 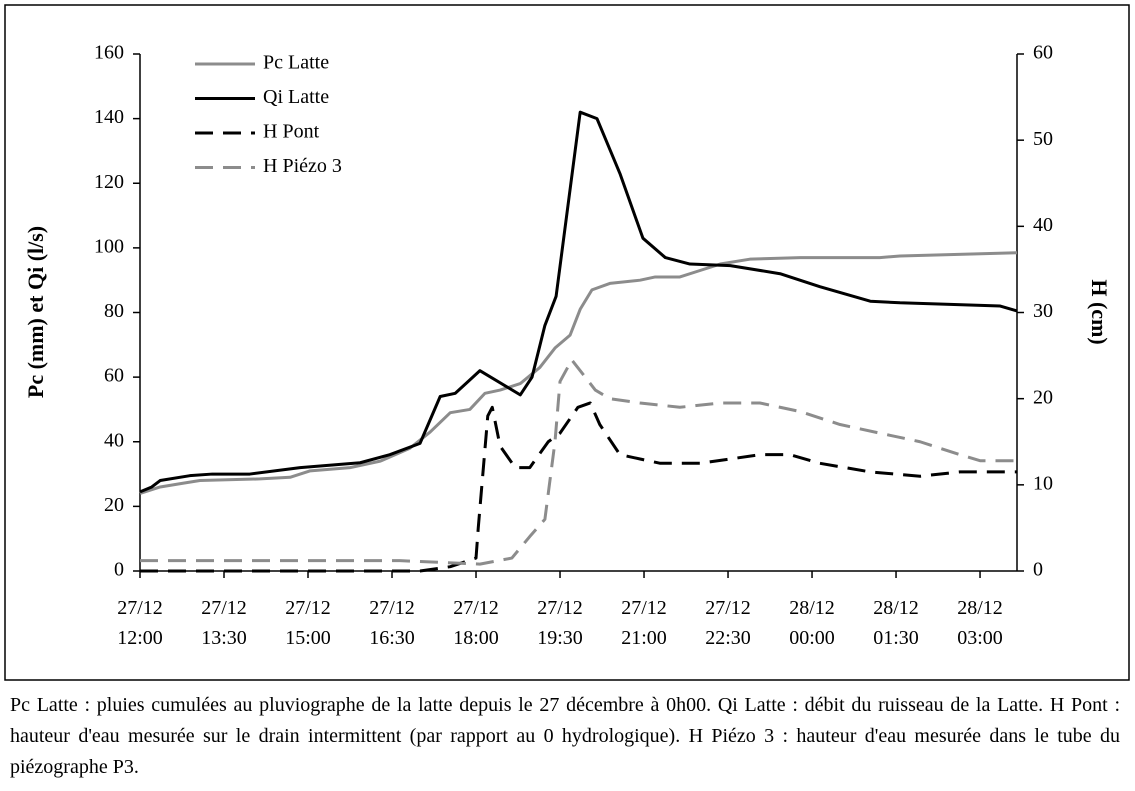 I want to click on y-tick-label: 0, so click(x=119, y=570).